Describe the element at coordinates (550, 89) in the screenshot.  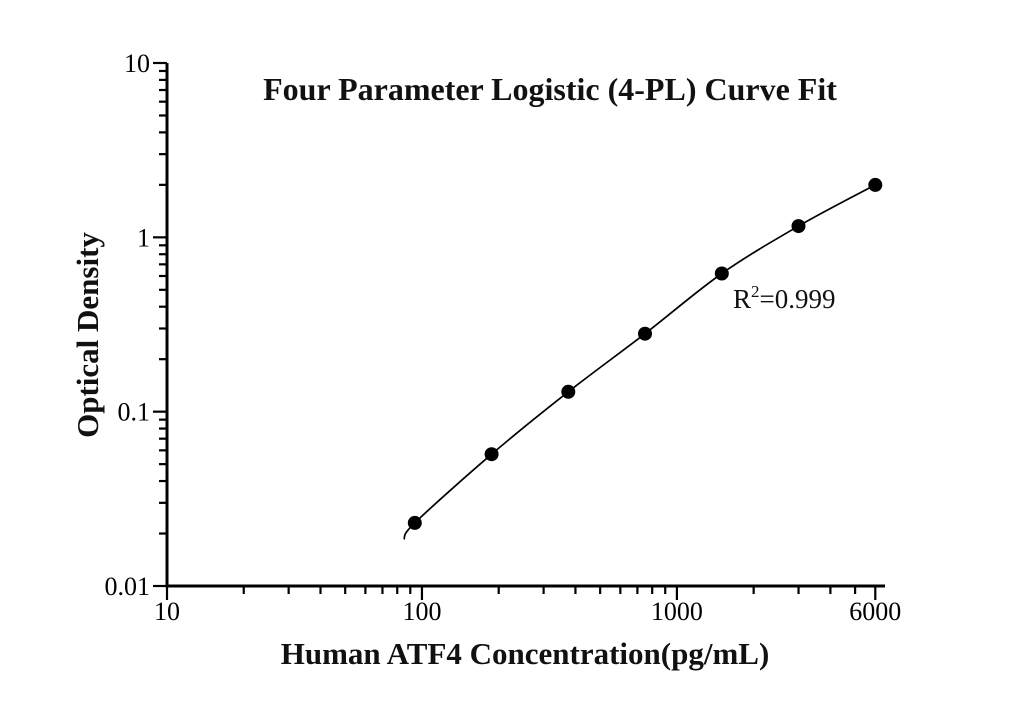
I see `chart-title: Four Parameter Logistic (4-PL) Curve Fit` at that location.